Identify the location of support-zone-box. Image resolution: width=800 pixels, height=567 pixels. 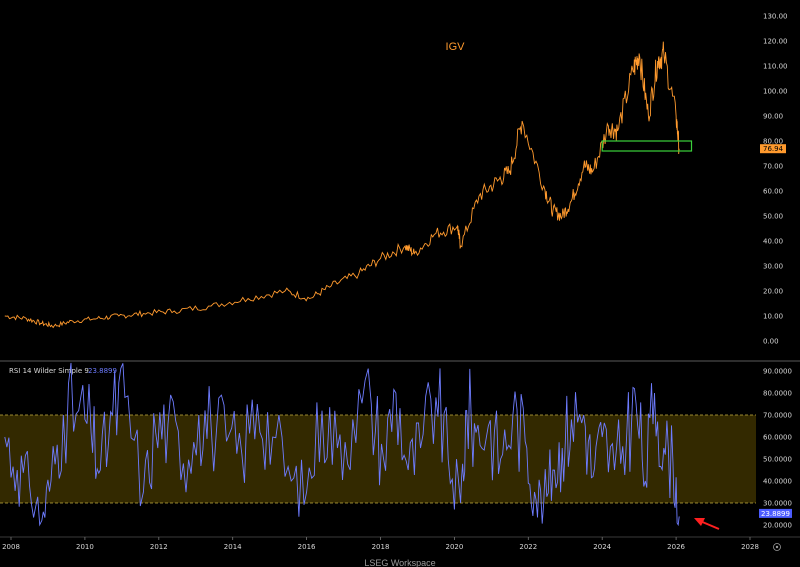
(647, 146).